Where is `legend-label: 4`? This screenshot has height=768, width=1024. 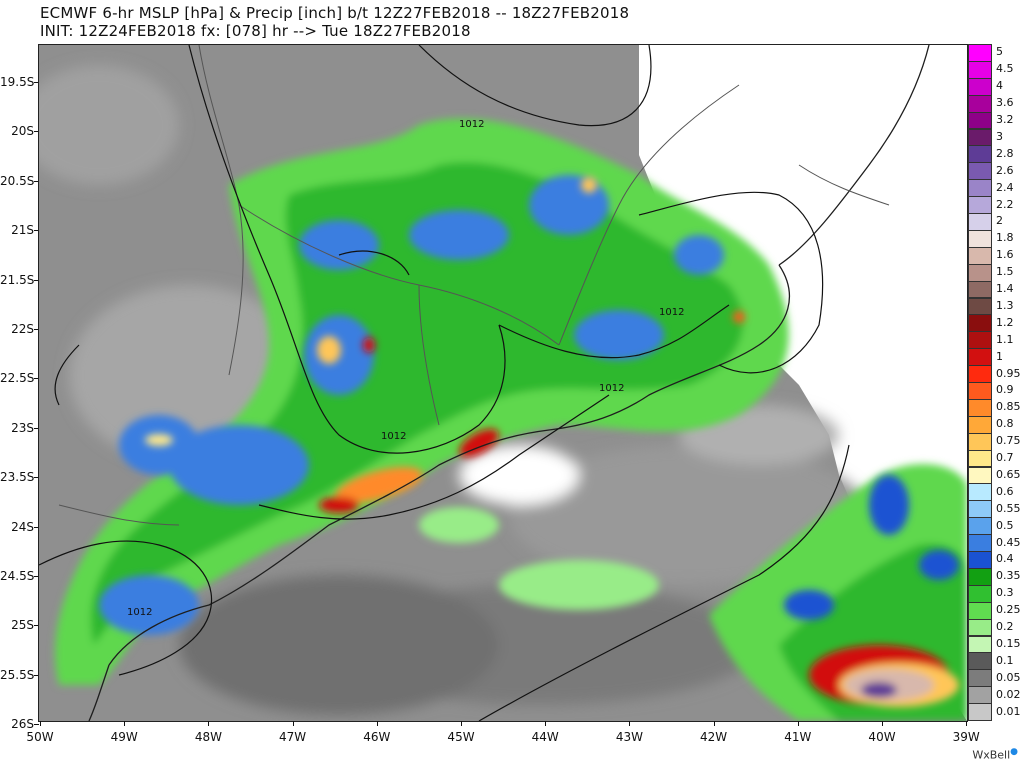
legend-label: 4 is located at coordinates (999, 86).